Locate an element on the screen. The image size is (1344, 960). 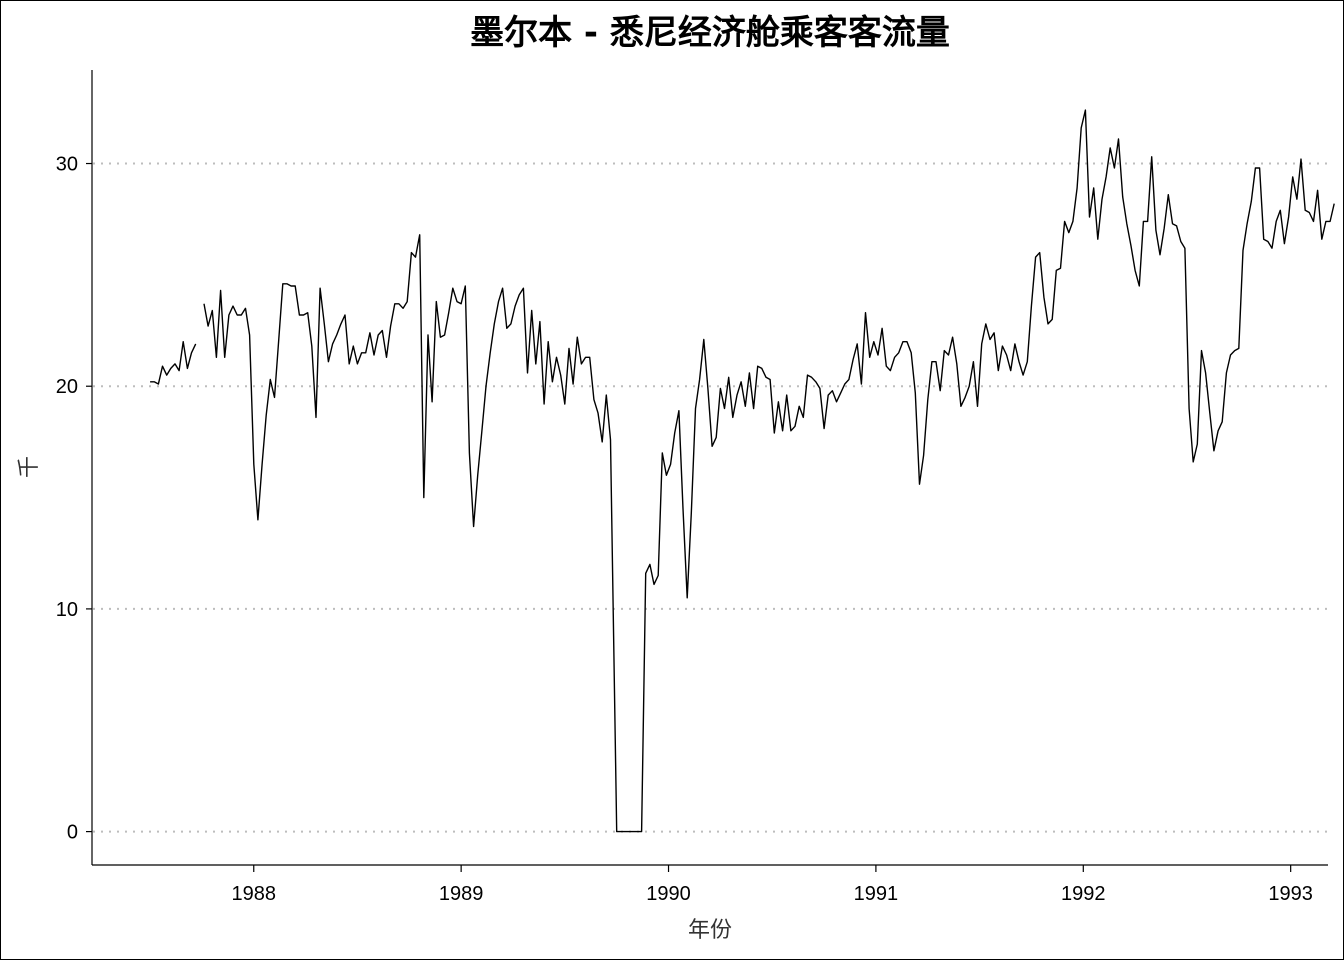
y-tick-label: 30 is located at coordinates (67, 165).